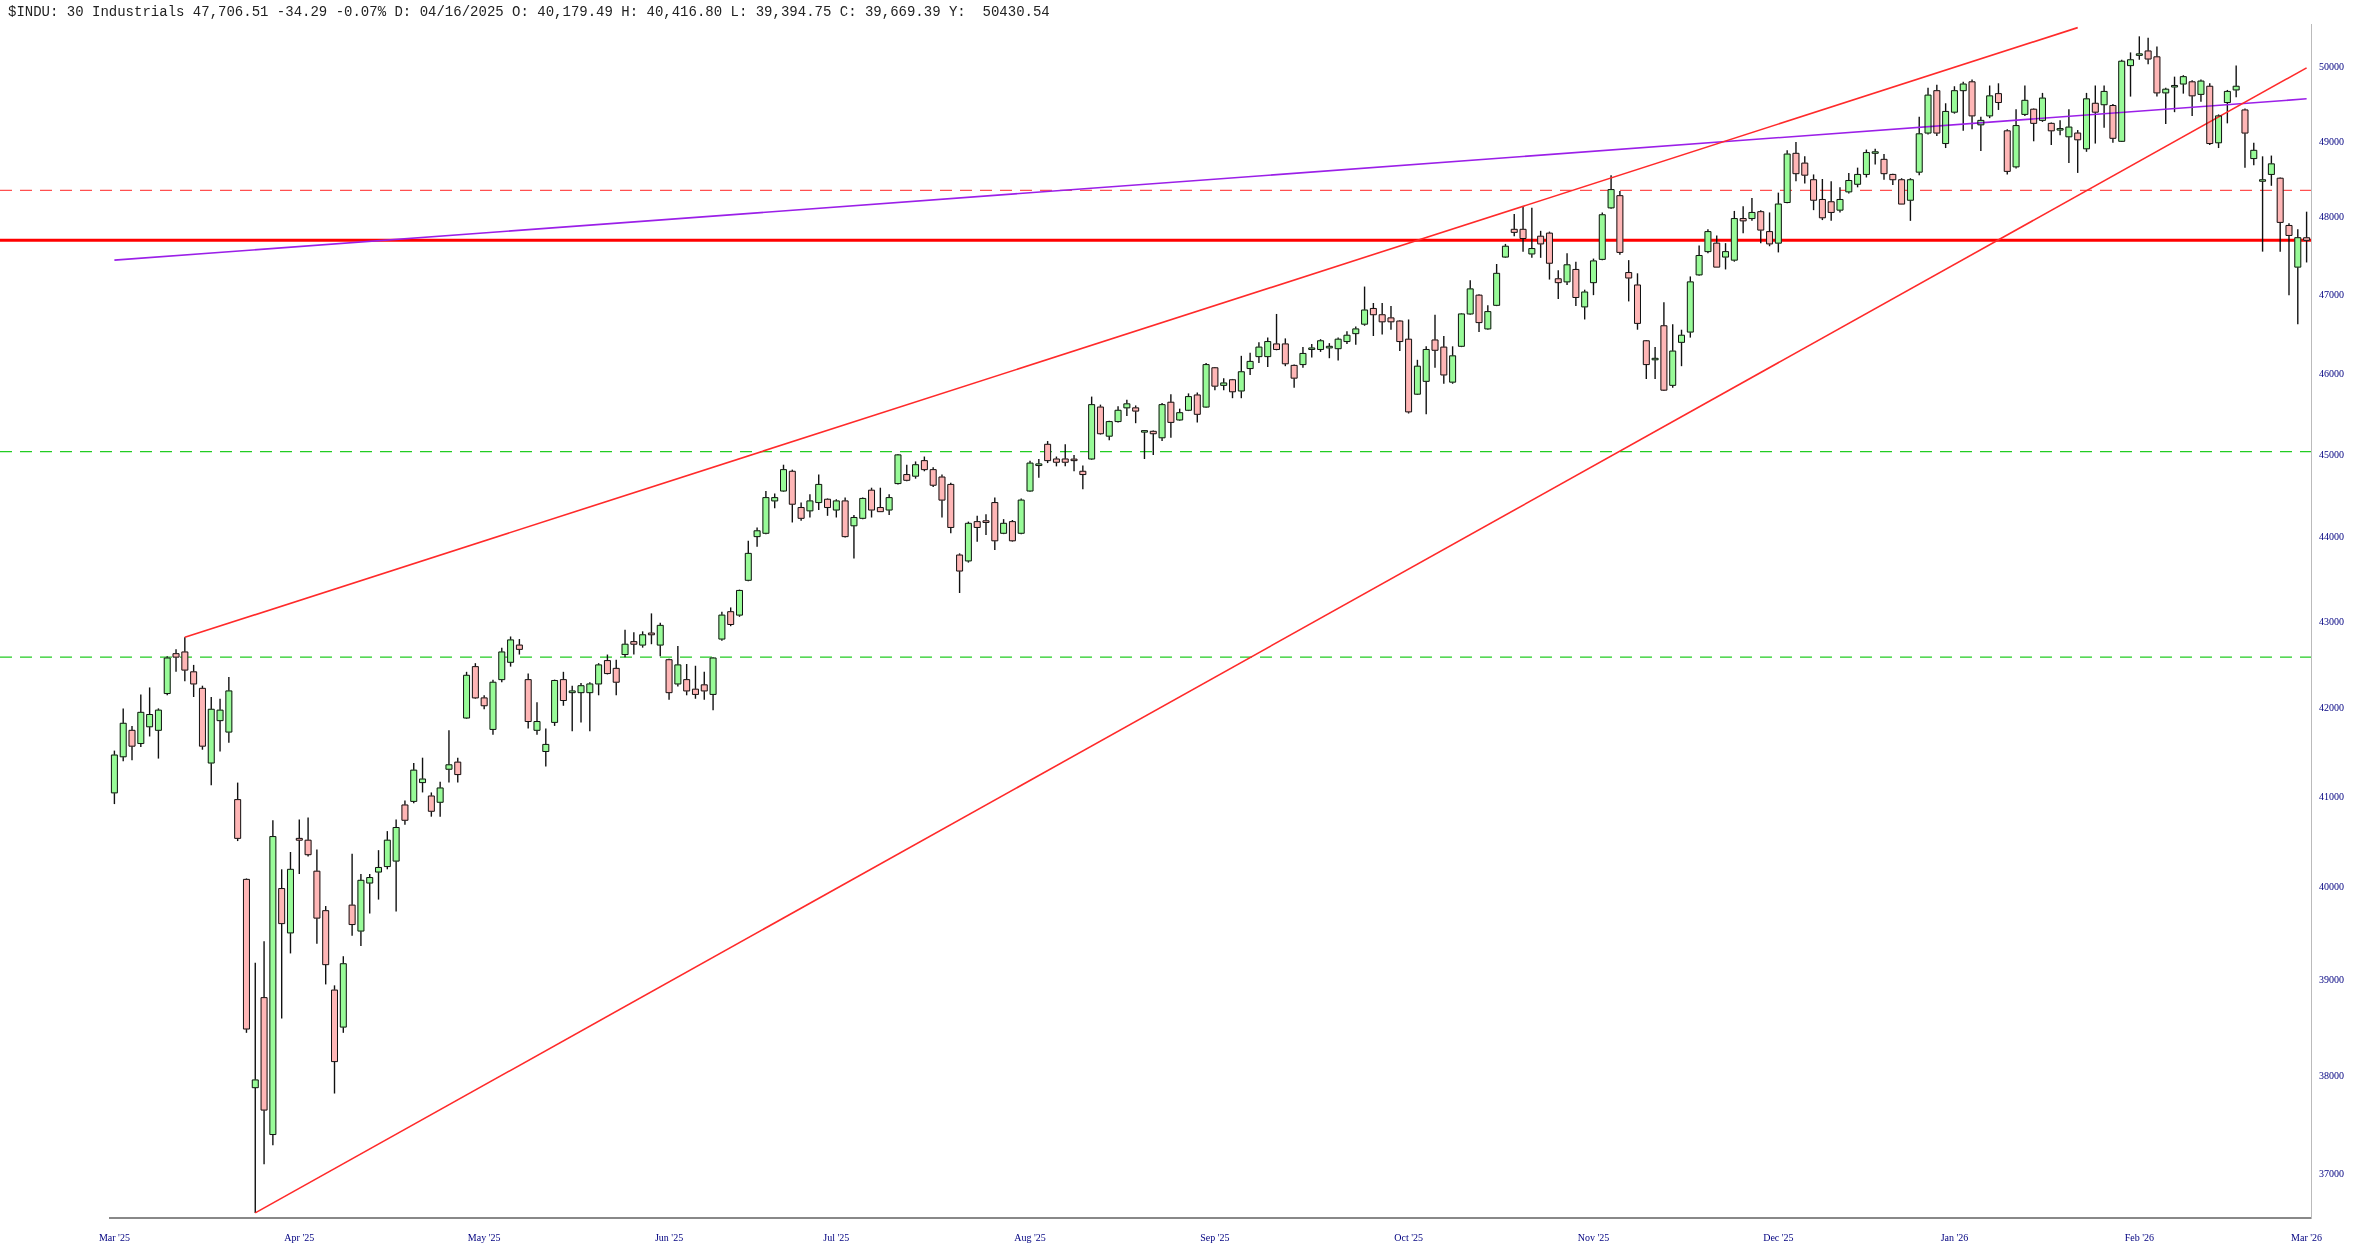 This screenshot has height=1260, width=2373. Describe the element at coordinates (2331, 707) in the screenshot. I see `y-tick-label: 42000` at that location.